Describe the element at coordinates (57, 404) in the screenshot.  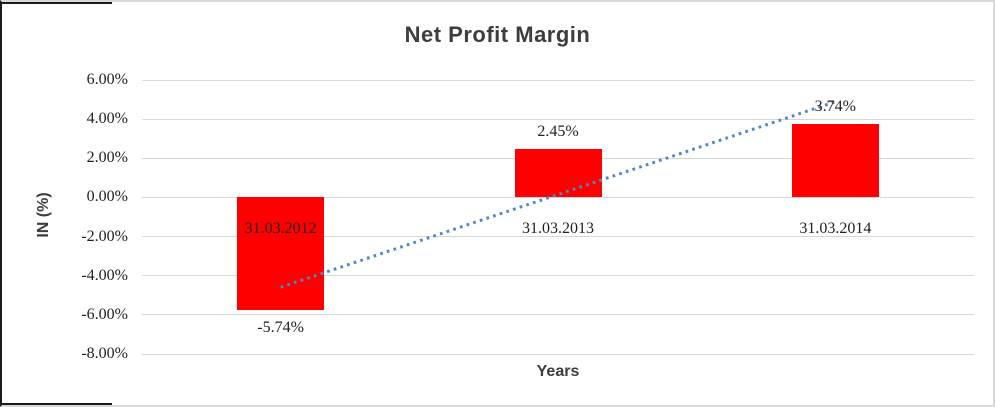
I see `frame-black-edge-bottom-left` at that location.